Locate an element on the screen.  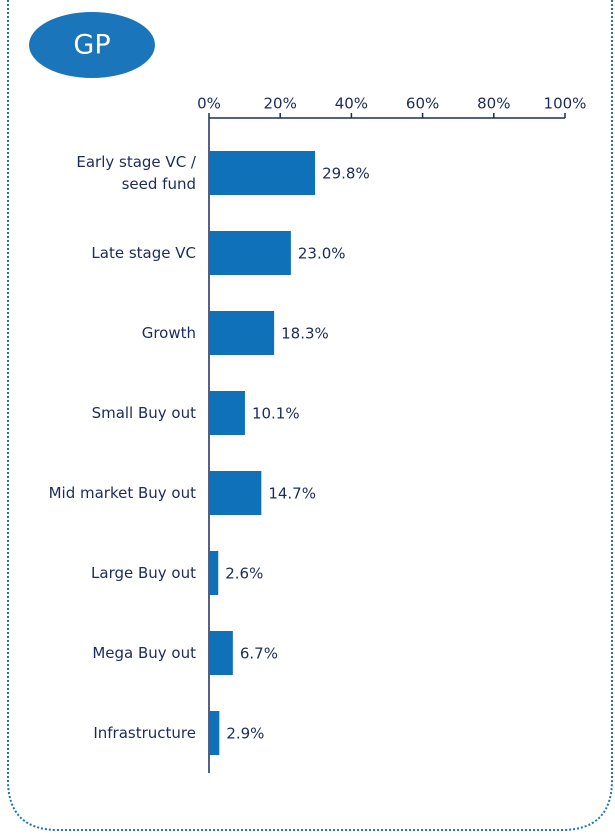
x-tick-label: 40% is located at coordinates (351, 104).